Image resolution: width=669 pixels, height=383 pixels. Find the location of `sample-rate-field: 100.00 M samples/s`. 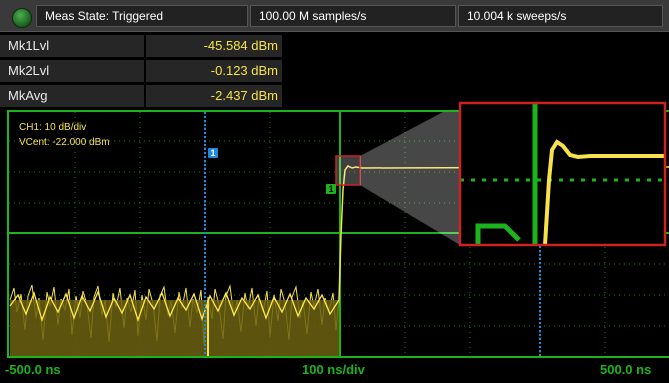

sample-rate-field: 100.00 M samples/s is located at coordinates (353, 16).